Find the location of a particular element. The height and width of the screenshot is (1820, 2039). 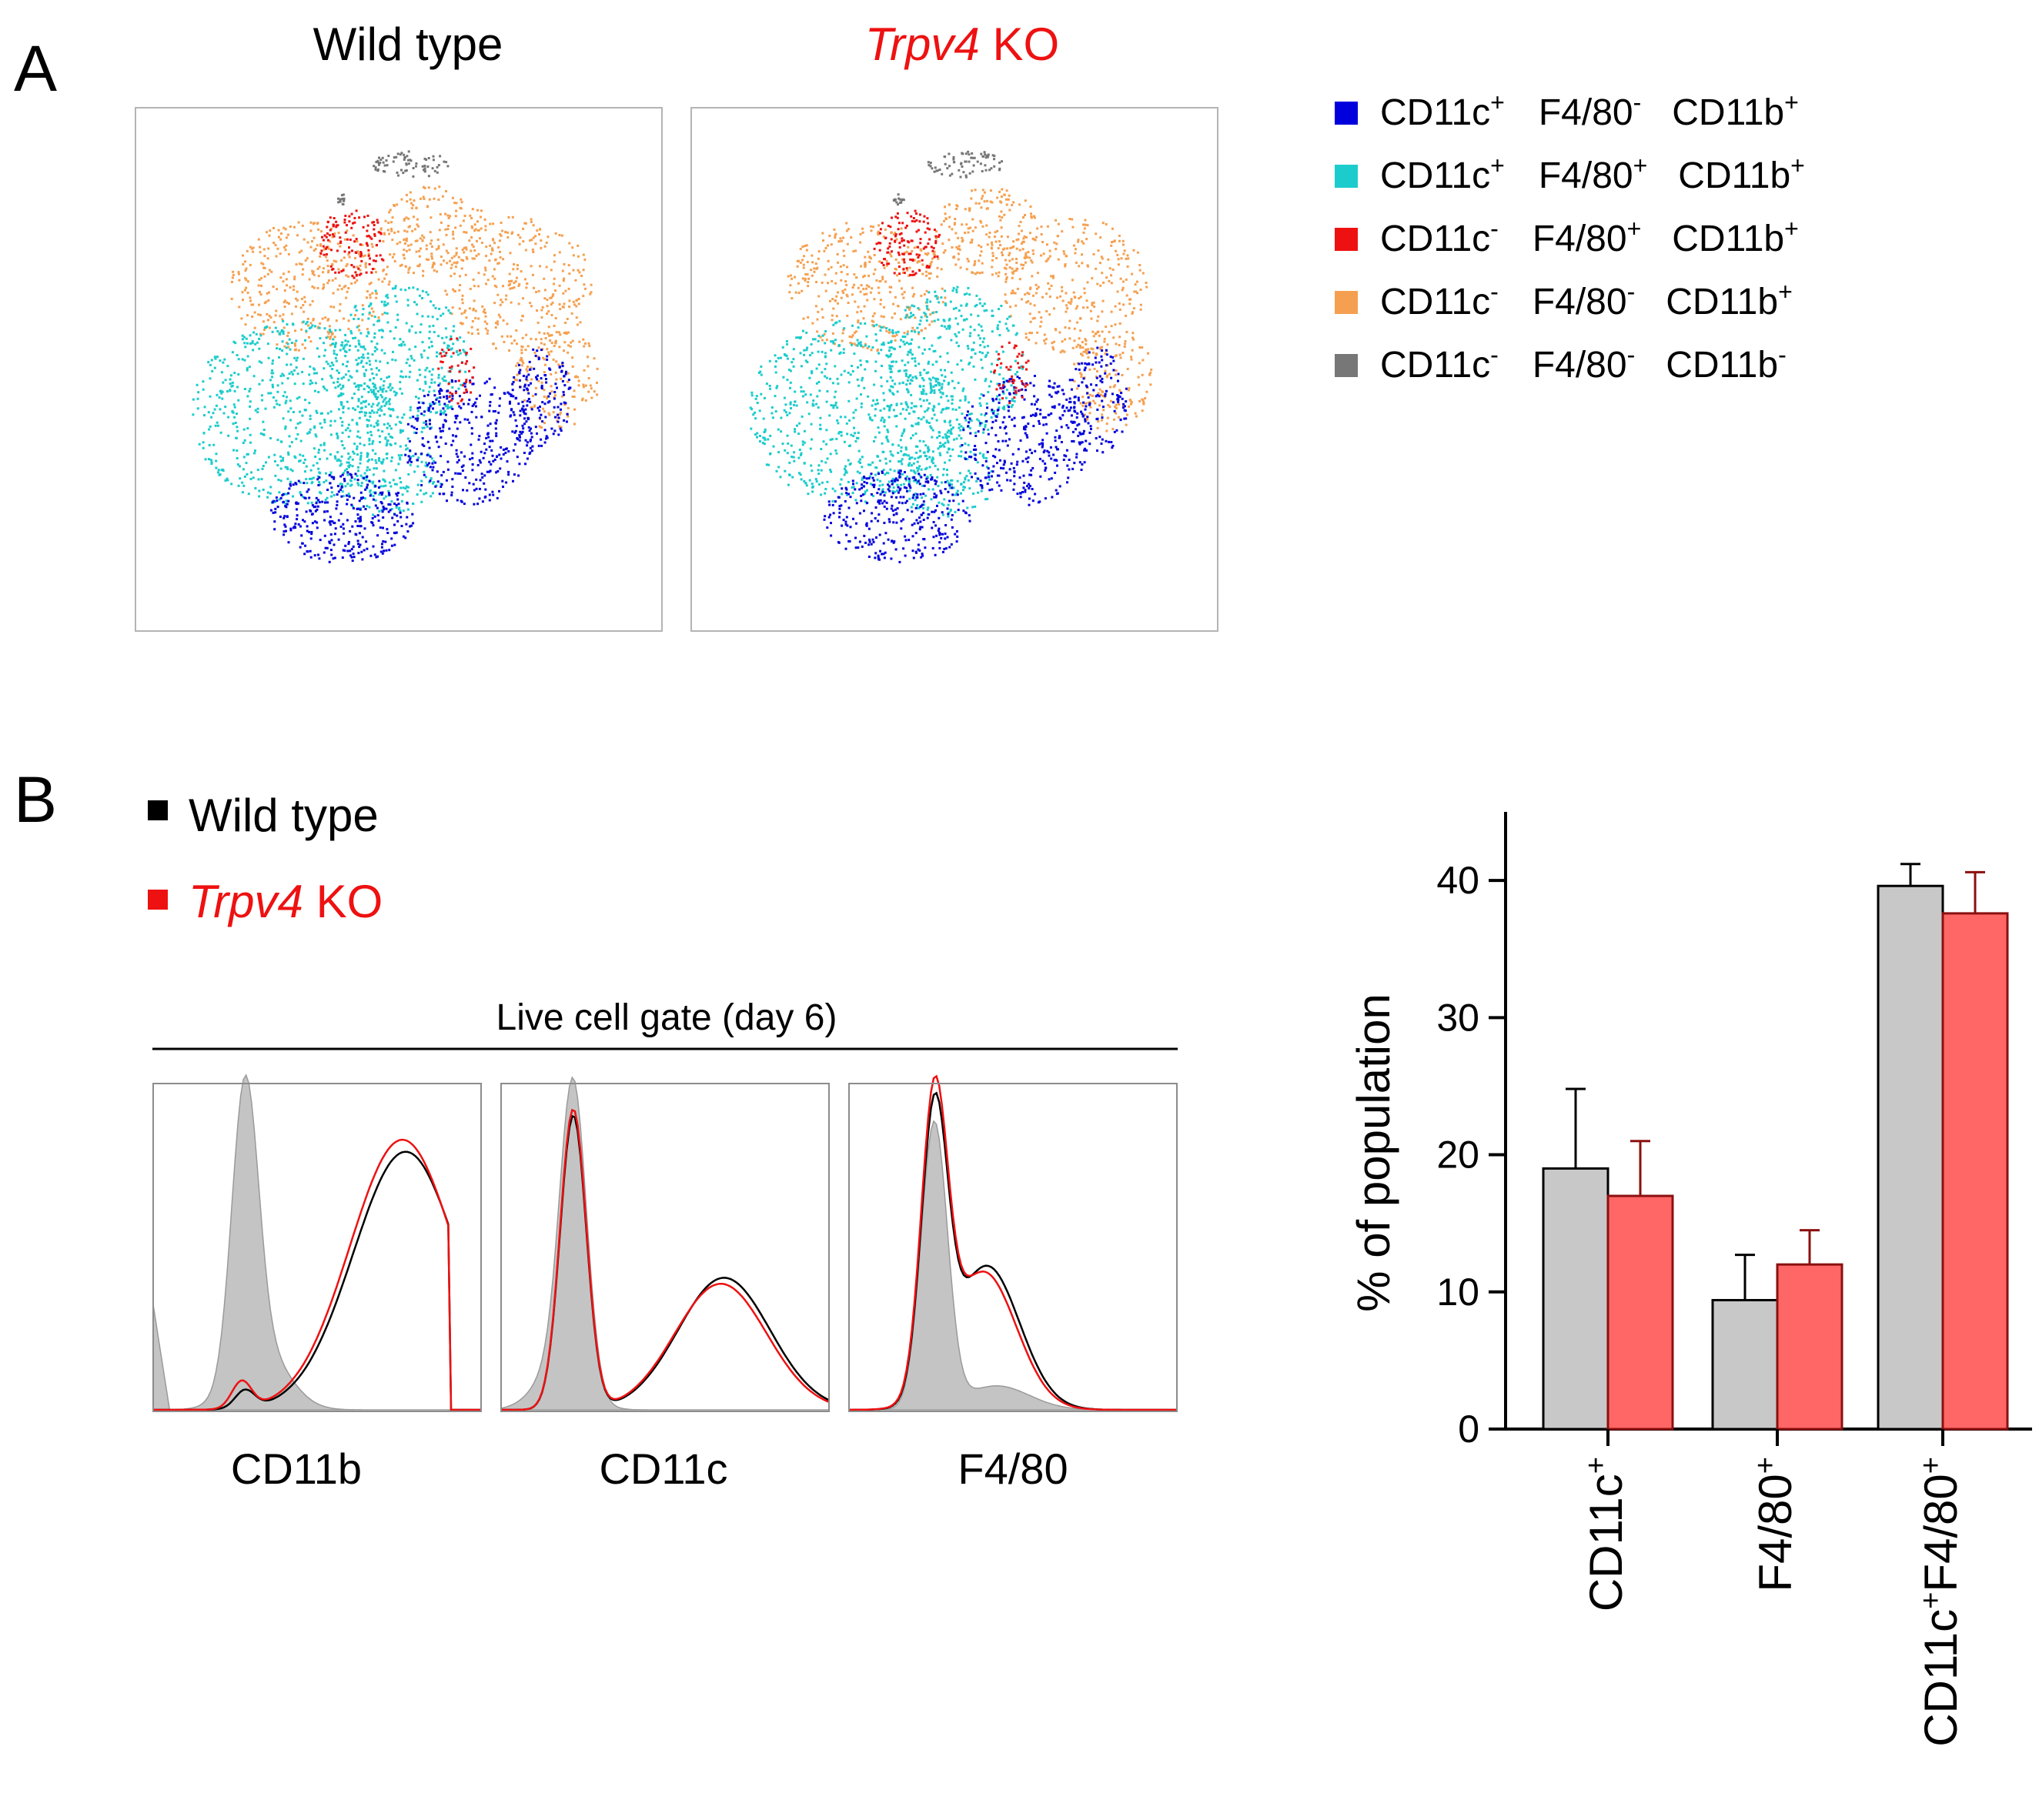

legend-label-3: CD11c- F4/80- CD11b+ is located at coordinates (1586, 300).